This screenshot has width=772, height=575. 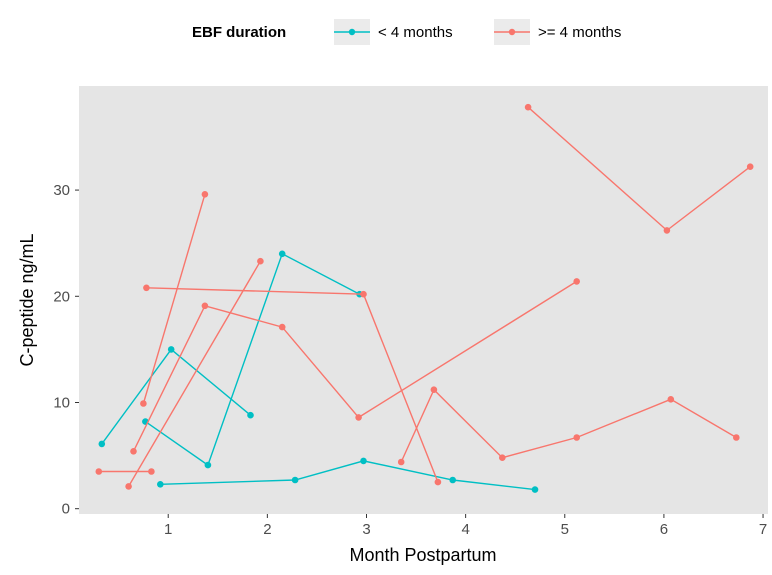 I want to click on x-tick-label: 2, so click(x=267, y=529).